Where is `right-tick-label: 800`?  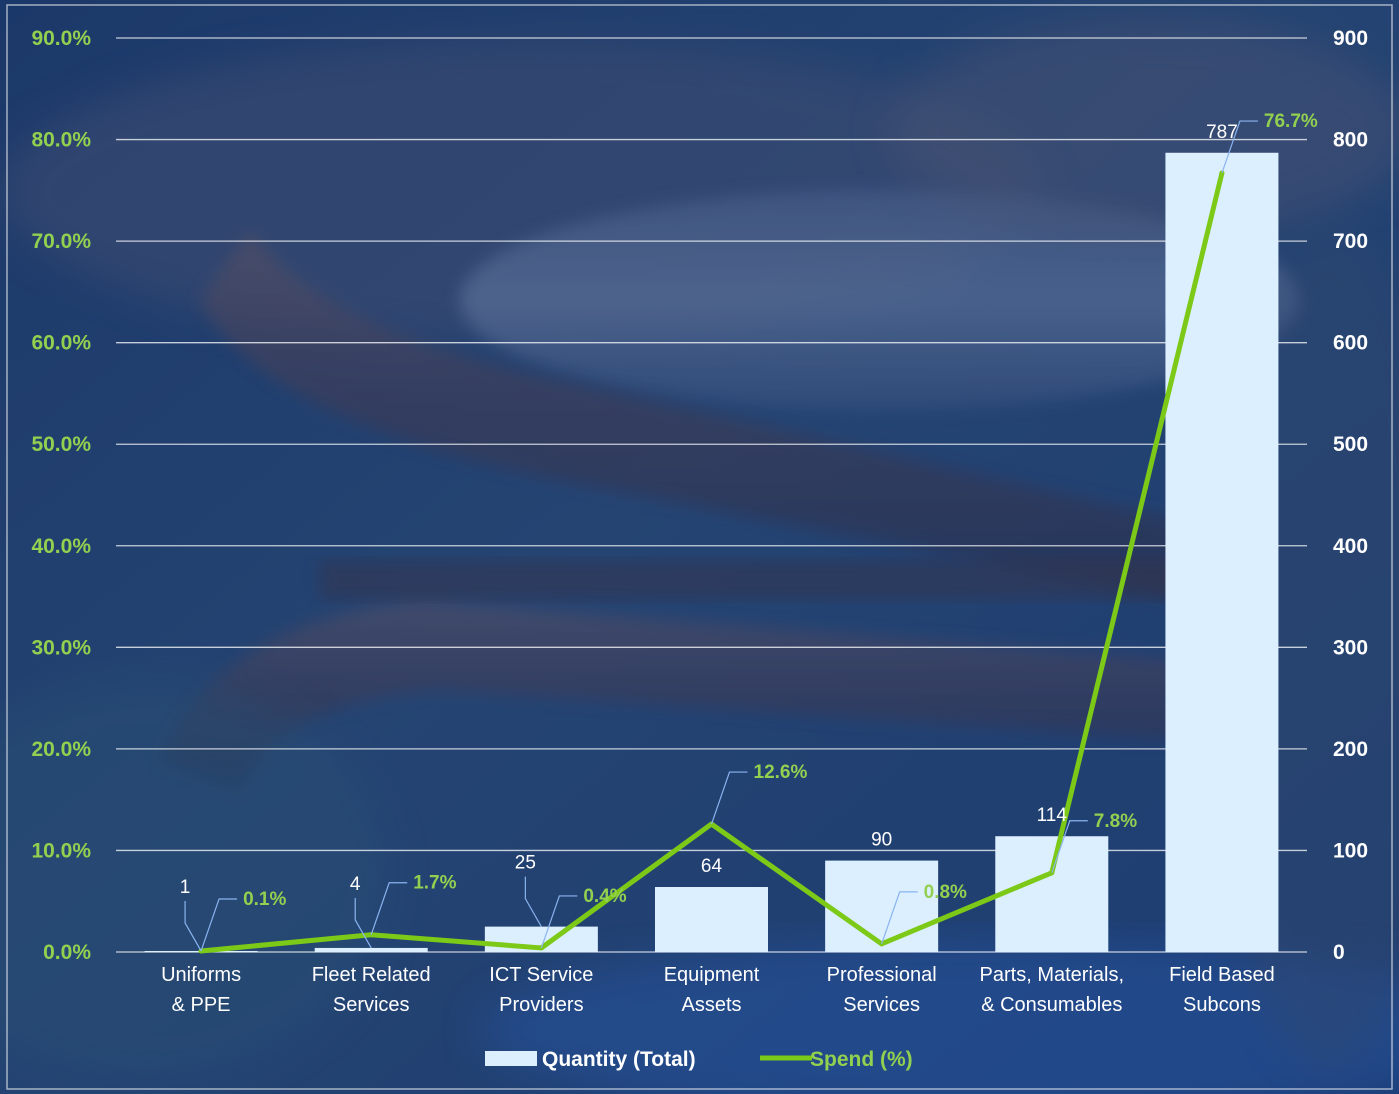
right-tick-label: 800 is located at coordinates (1350, 140).